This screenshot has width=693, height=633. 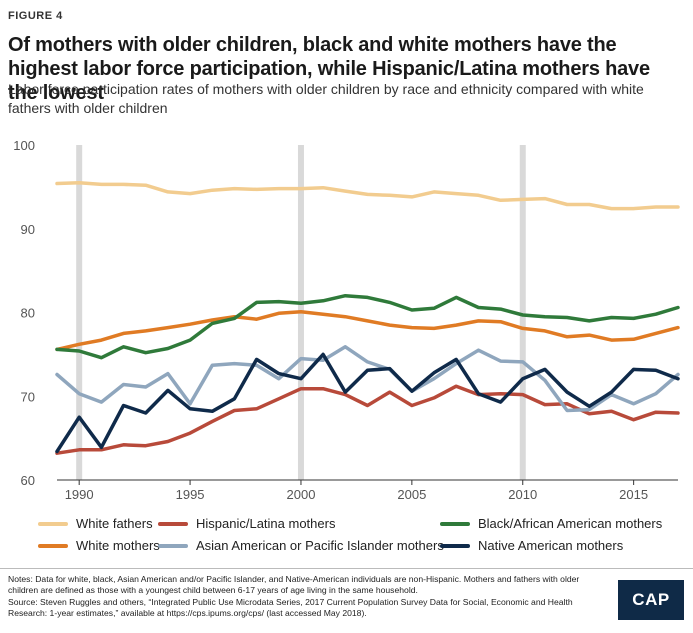 I want to click on x-tick-label: 2005, so click(x=411, y=493).